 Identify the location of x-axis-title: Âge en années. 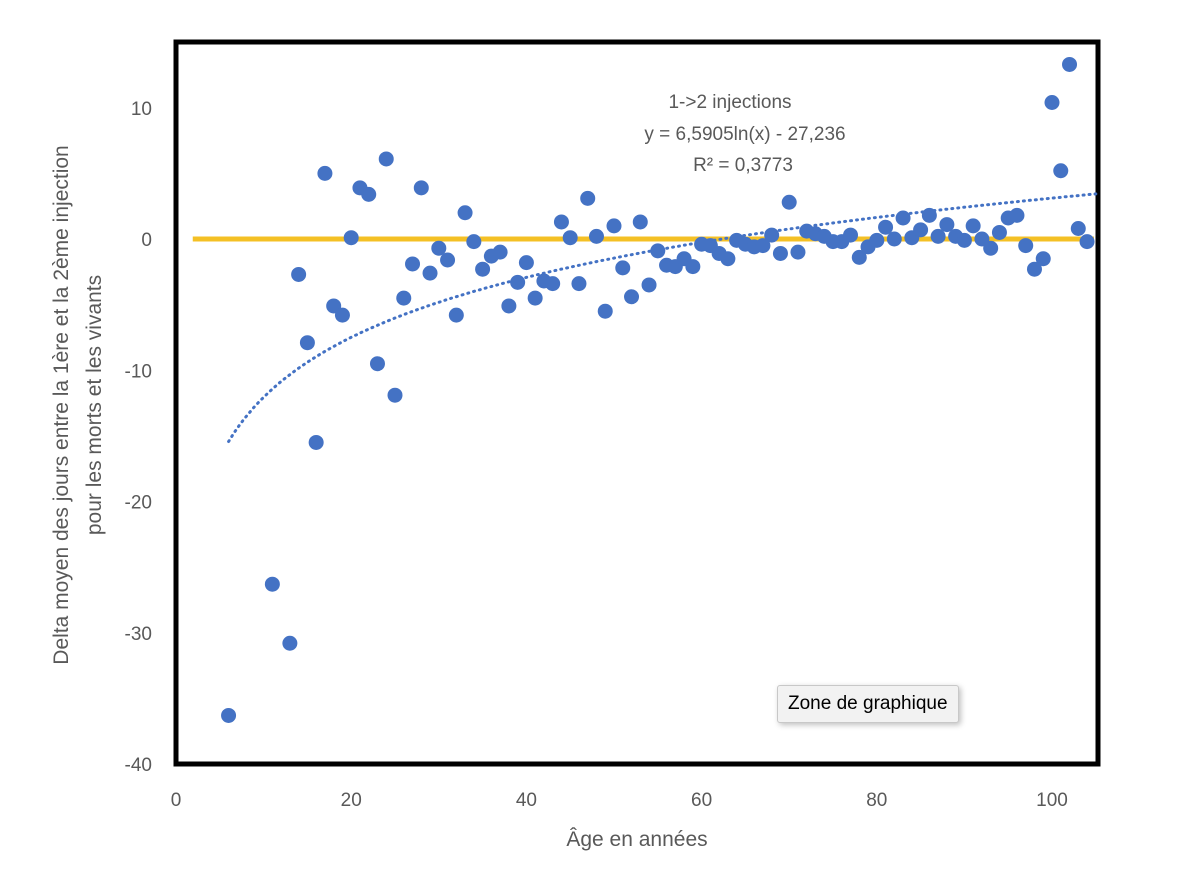
(636, 839).